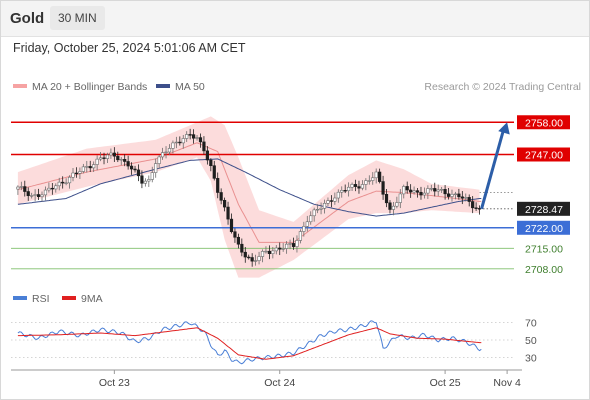 Image resolution: width=590 pixels, height=400 pixels. Describe the element at coordinates (531, 359) in the screenshot. I see `rsi-tick-2: 30` at that location.